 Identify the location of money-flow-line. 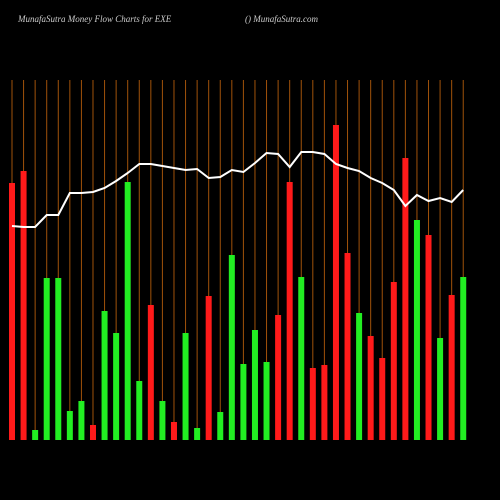
(237, 189).